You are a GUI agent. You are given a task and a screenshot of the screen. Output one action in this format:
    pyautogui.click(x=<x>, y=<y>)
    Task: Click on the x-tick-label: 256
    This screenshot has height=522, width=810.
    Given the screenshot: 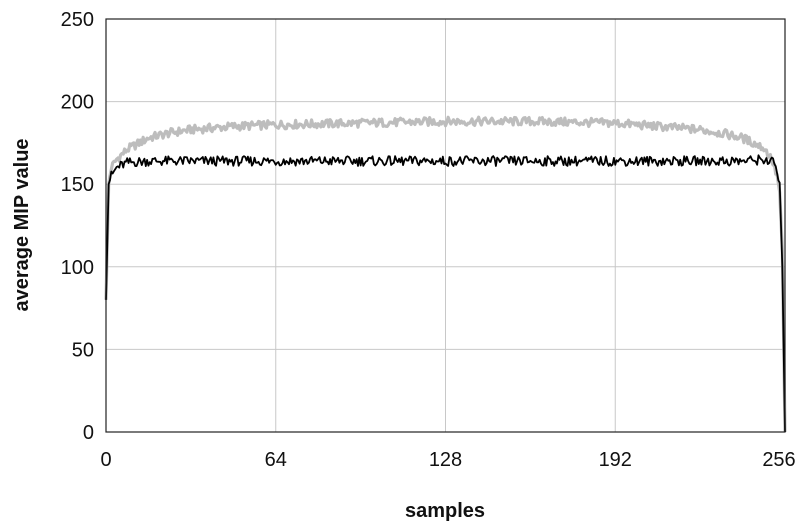 What is the action you would take?
    pyautogui.click(x=778, y=460)
    